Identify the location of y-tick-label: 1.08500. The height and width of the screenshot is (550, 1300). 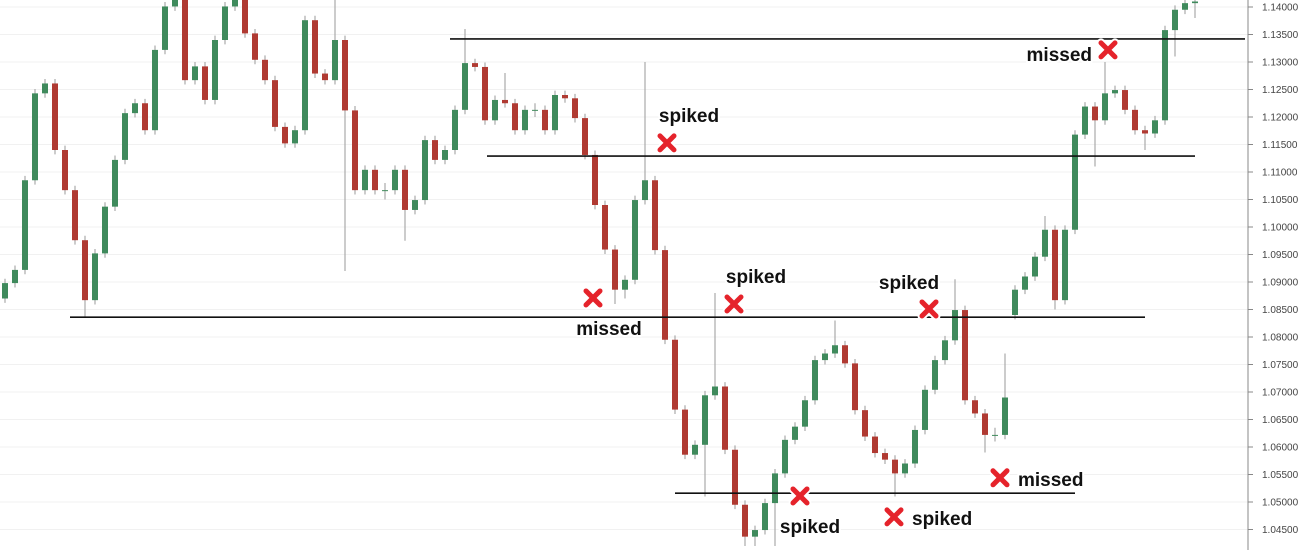
(1280, 310).